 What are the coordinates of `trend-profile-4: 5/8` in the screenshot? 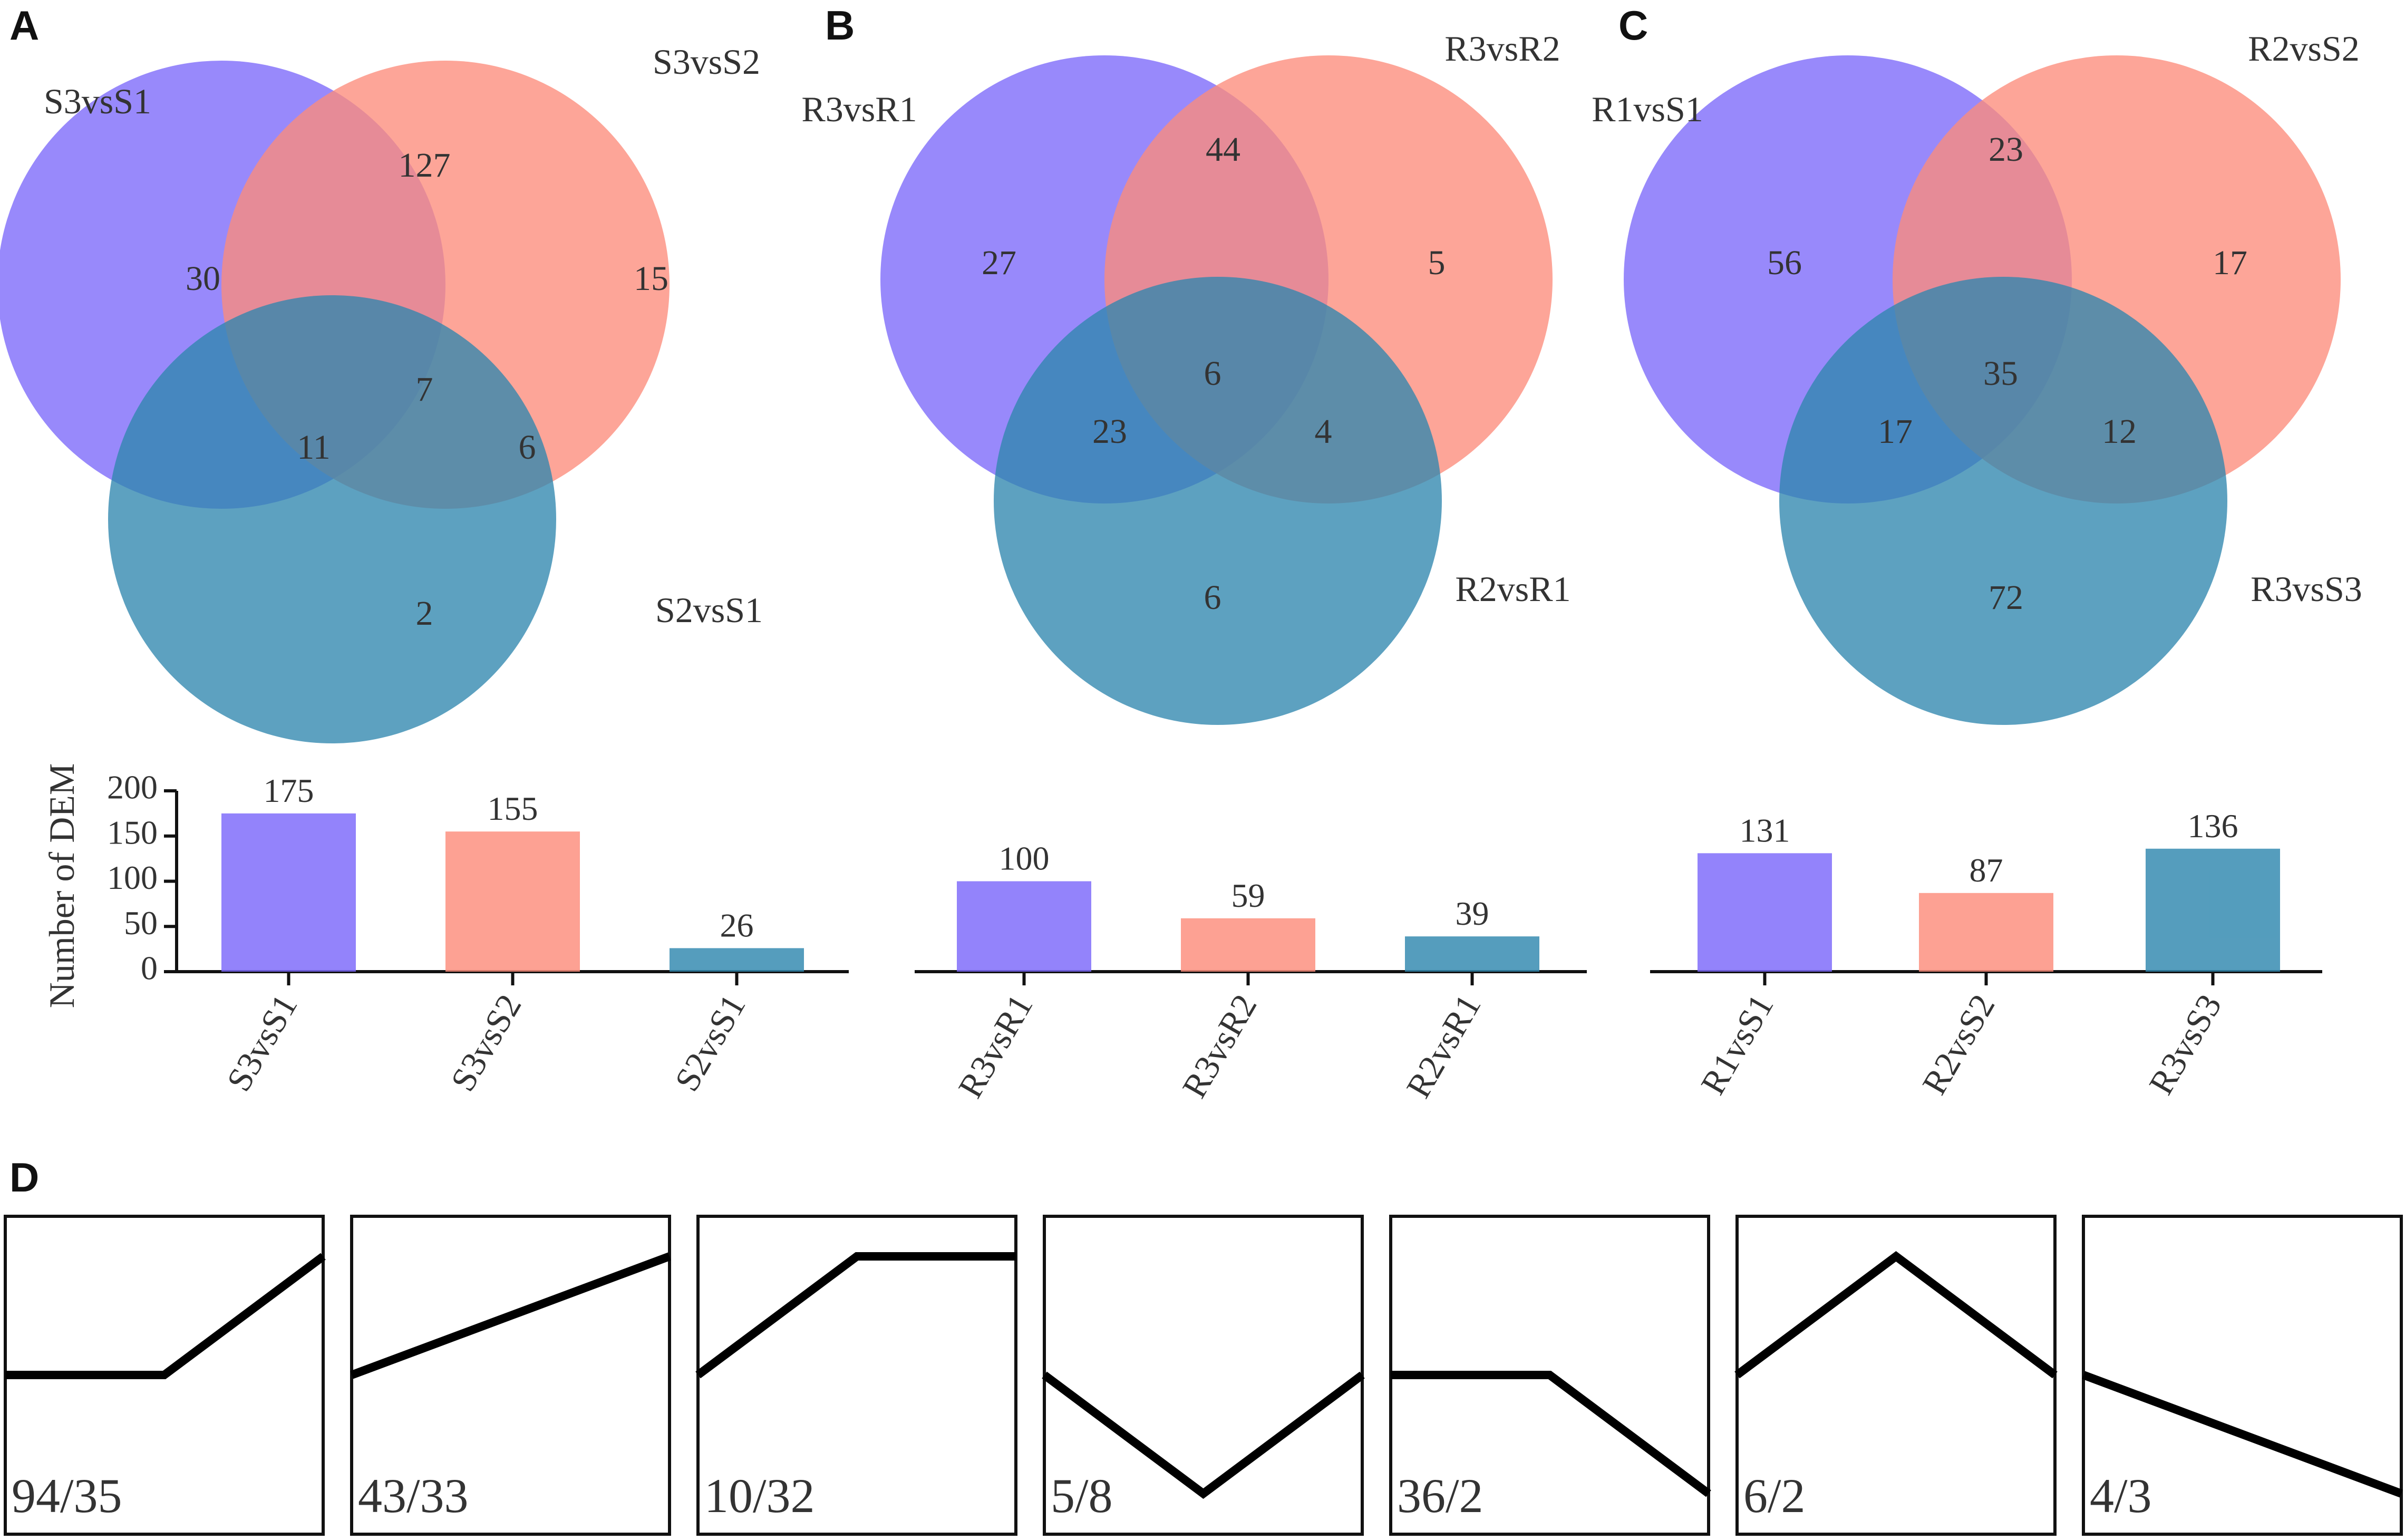 It's located at (1203, 1375).